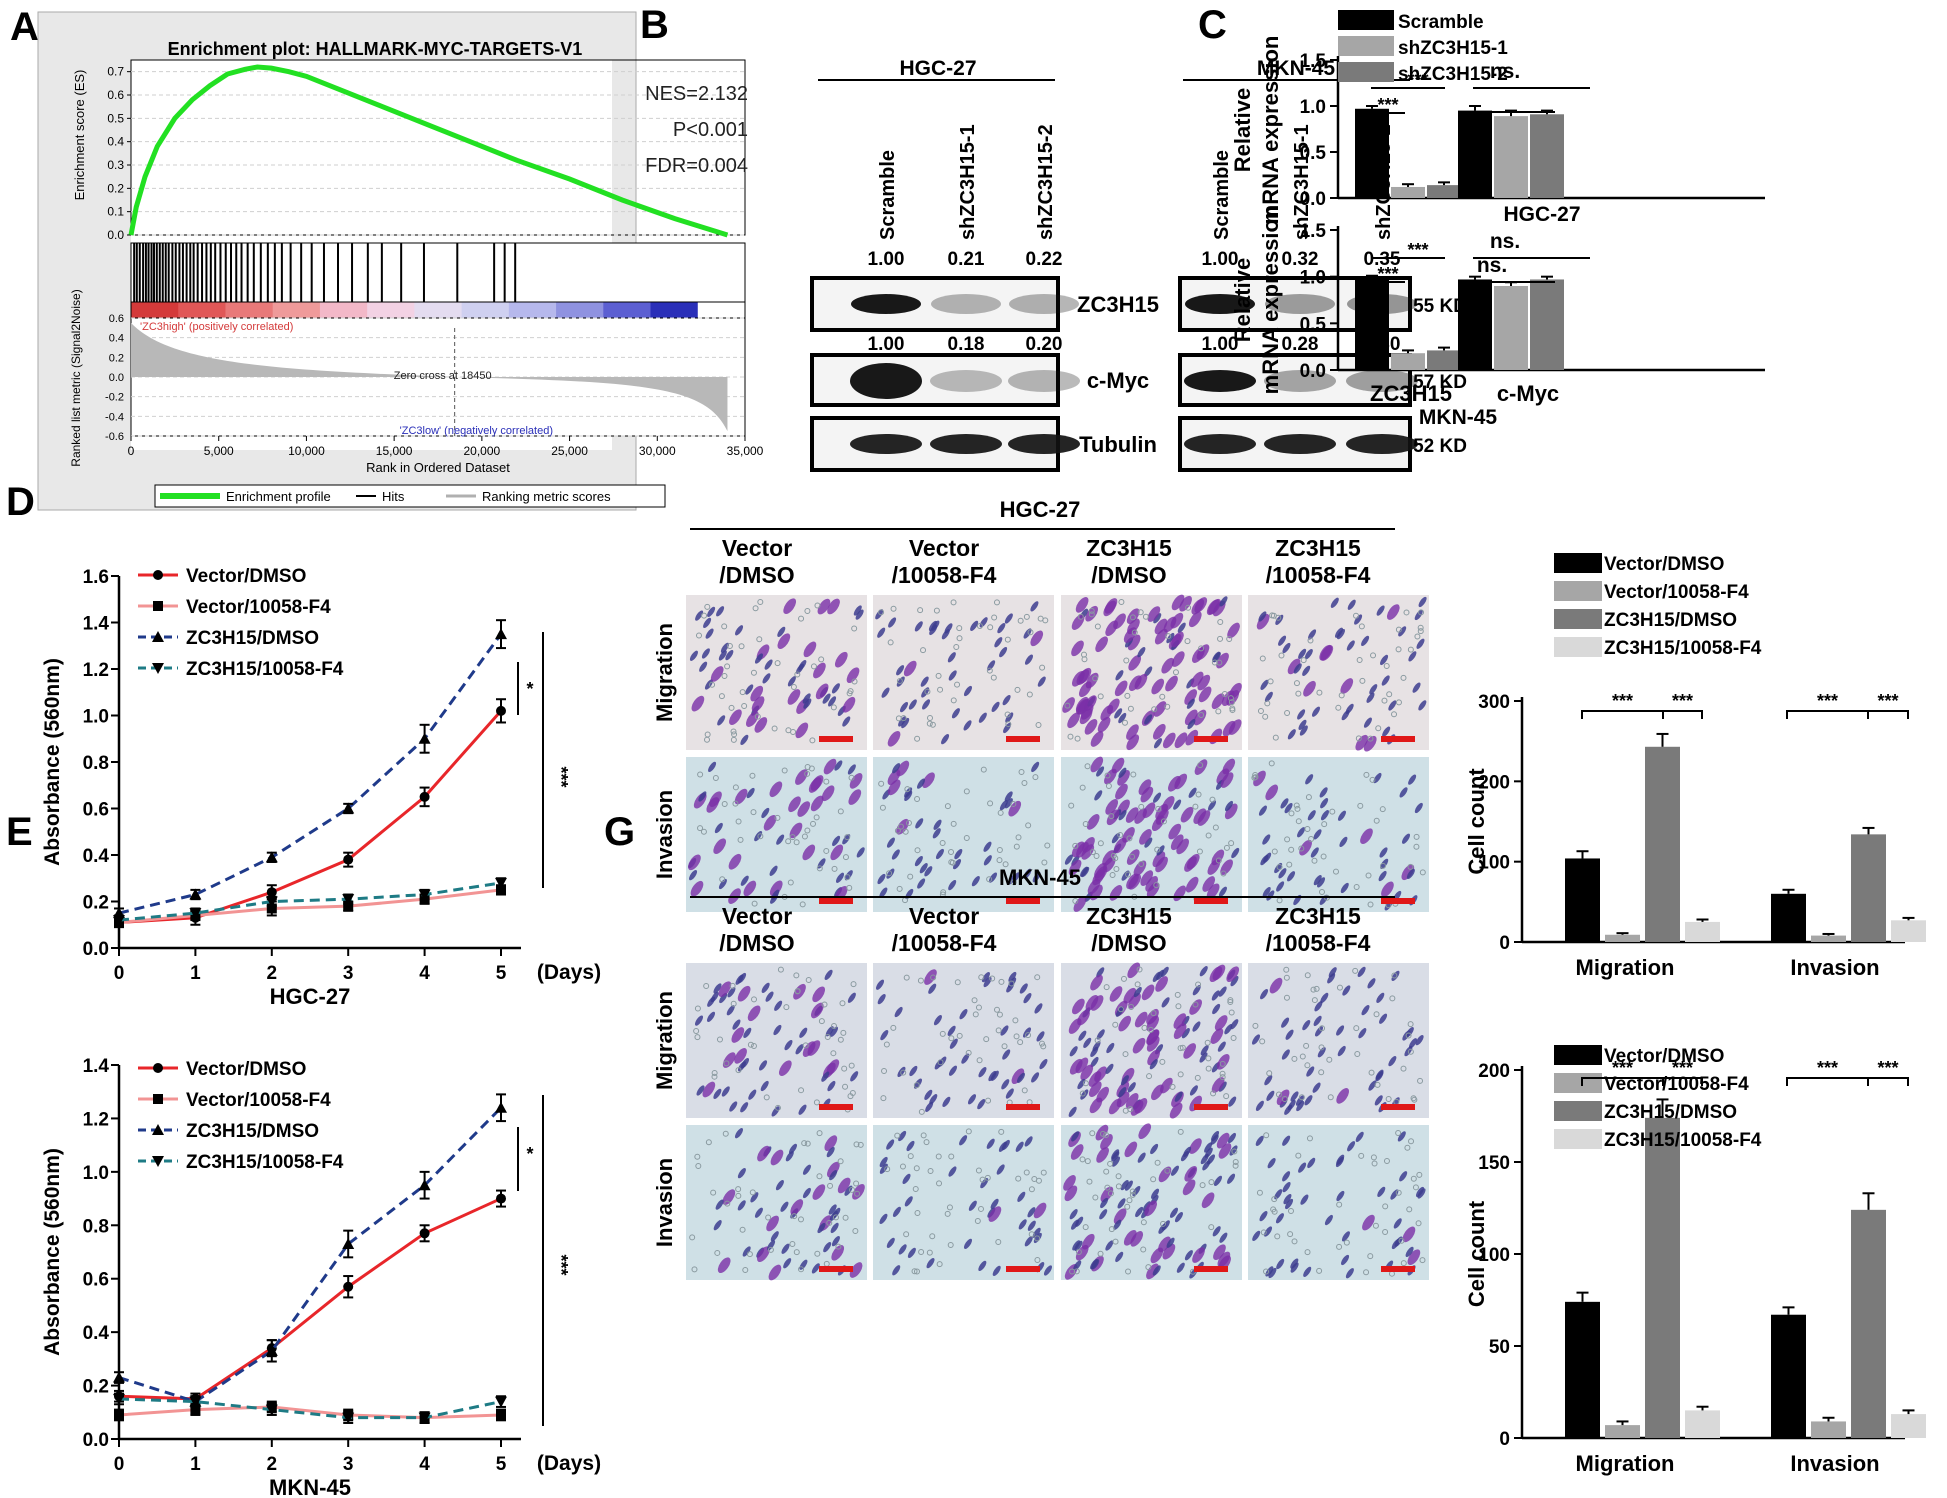 This screenshot has width=1947, height=1498. I want to click on panel-letter-g: G, so click(619, 832).